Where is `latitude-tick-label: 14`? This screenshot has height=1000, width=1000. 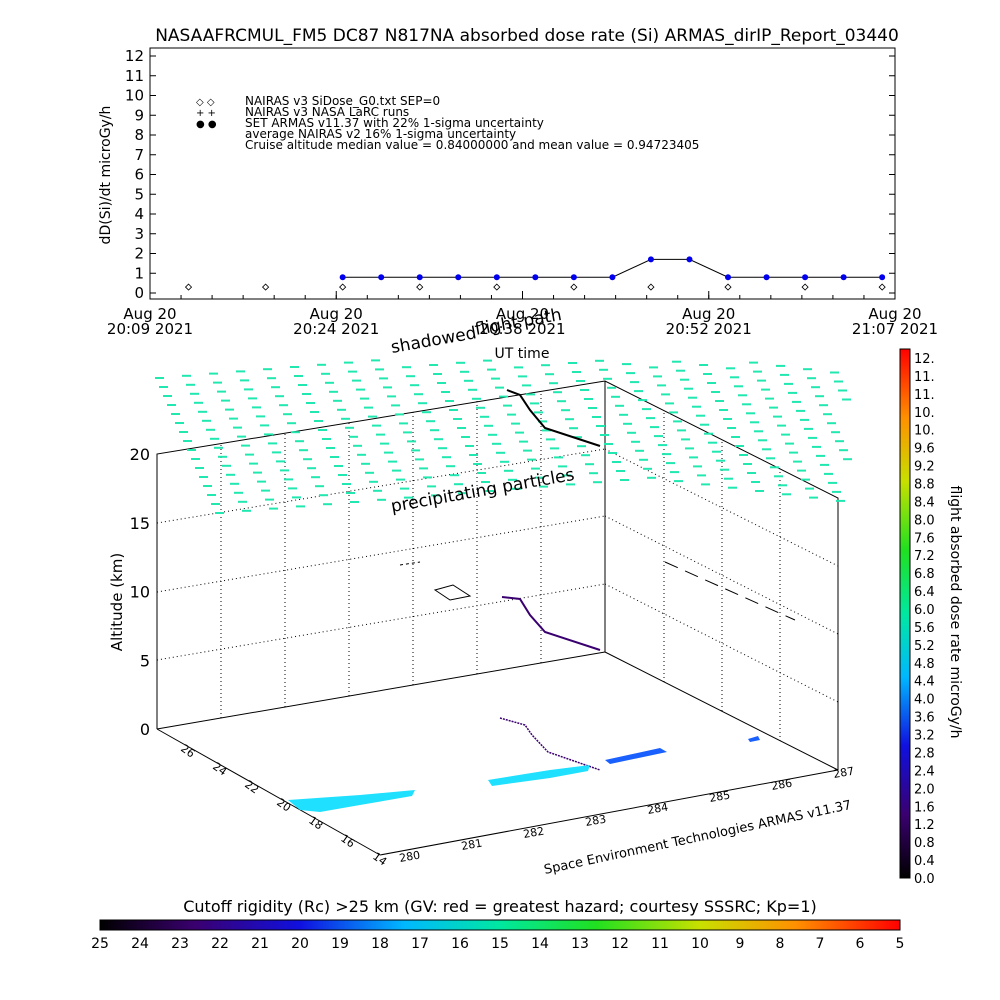 latitude-tick-label: 14 is located at coordinates (379, 859).